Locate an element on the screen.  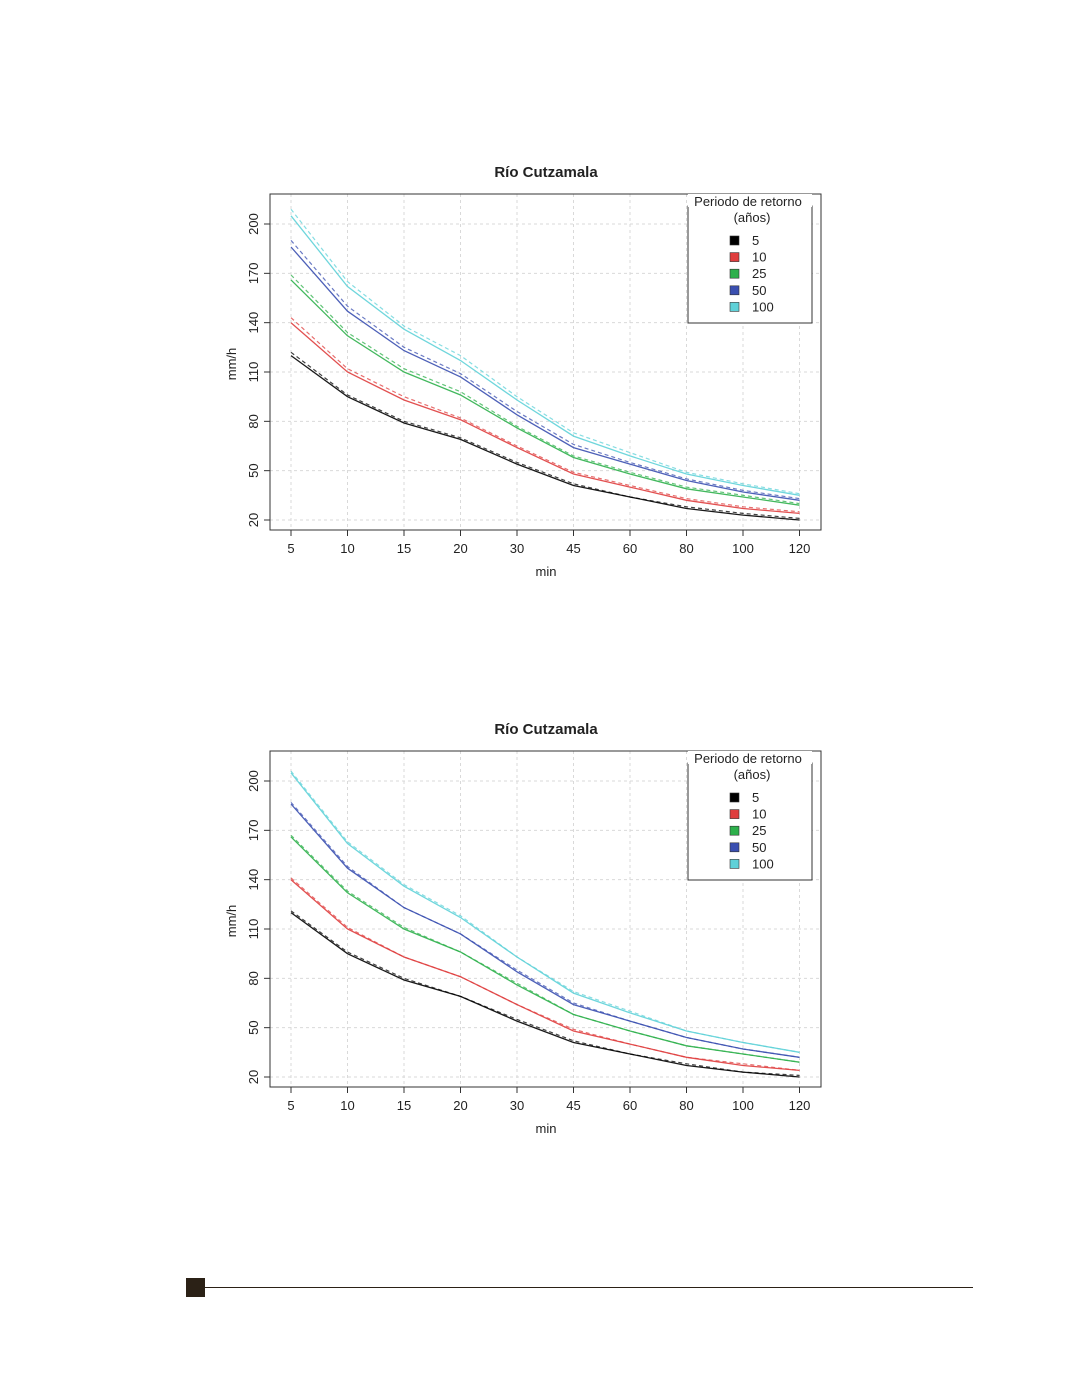
series-25-dashed-line is located at coordinates (545, 389).